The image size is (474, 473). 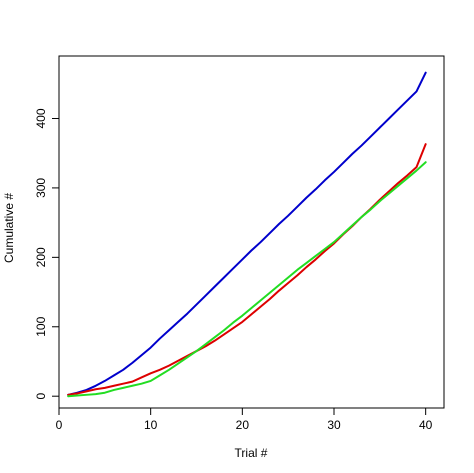 What do you see at coordinates (151, 425) in the screenshot?
I see `x-tick-label: 10` at bounding box center [151, 425].